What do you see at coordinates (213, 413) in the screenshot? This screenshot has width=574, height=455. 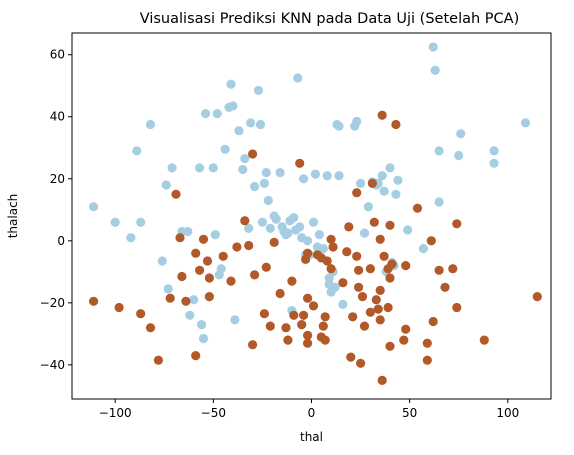 I see `x-tick-label: −50` at bounding box center [213, 413].